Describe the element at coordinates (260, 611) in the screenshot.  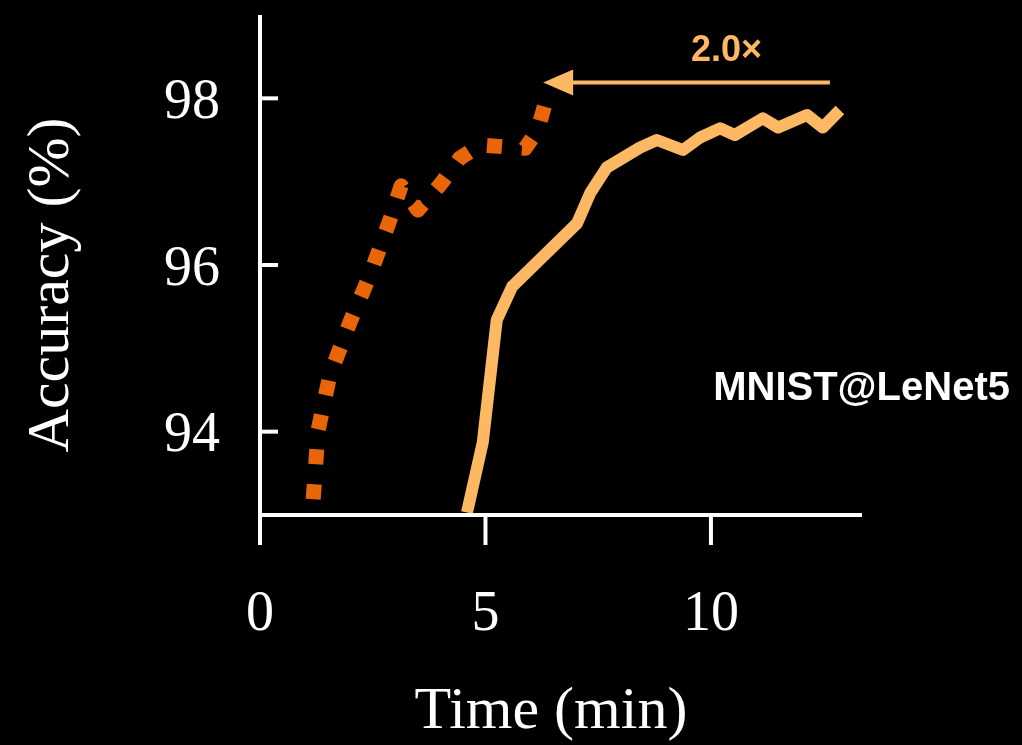
I see `x-tick-label: 0` at that location.